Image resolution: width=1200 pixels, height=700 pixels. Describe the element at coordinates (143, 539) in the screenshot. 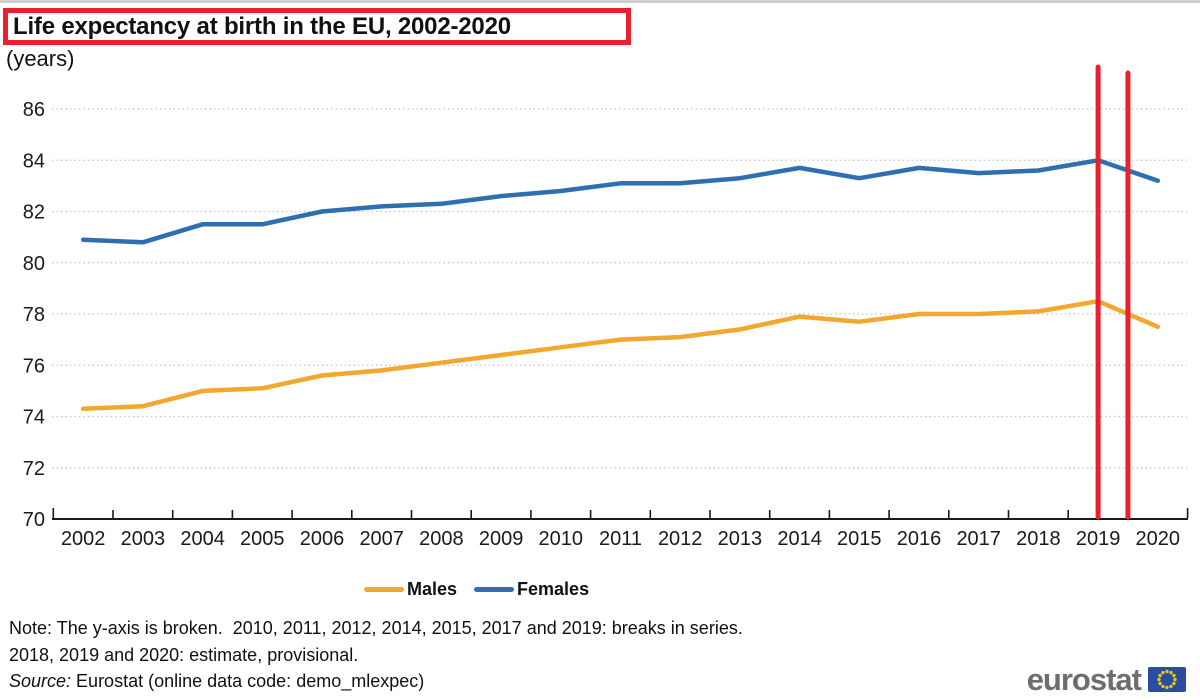

I see `x-axis-label-2003: 2003` at that location.